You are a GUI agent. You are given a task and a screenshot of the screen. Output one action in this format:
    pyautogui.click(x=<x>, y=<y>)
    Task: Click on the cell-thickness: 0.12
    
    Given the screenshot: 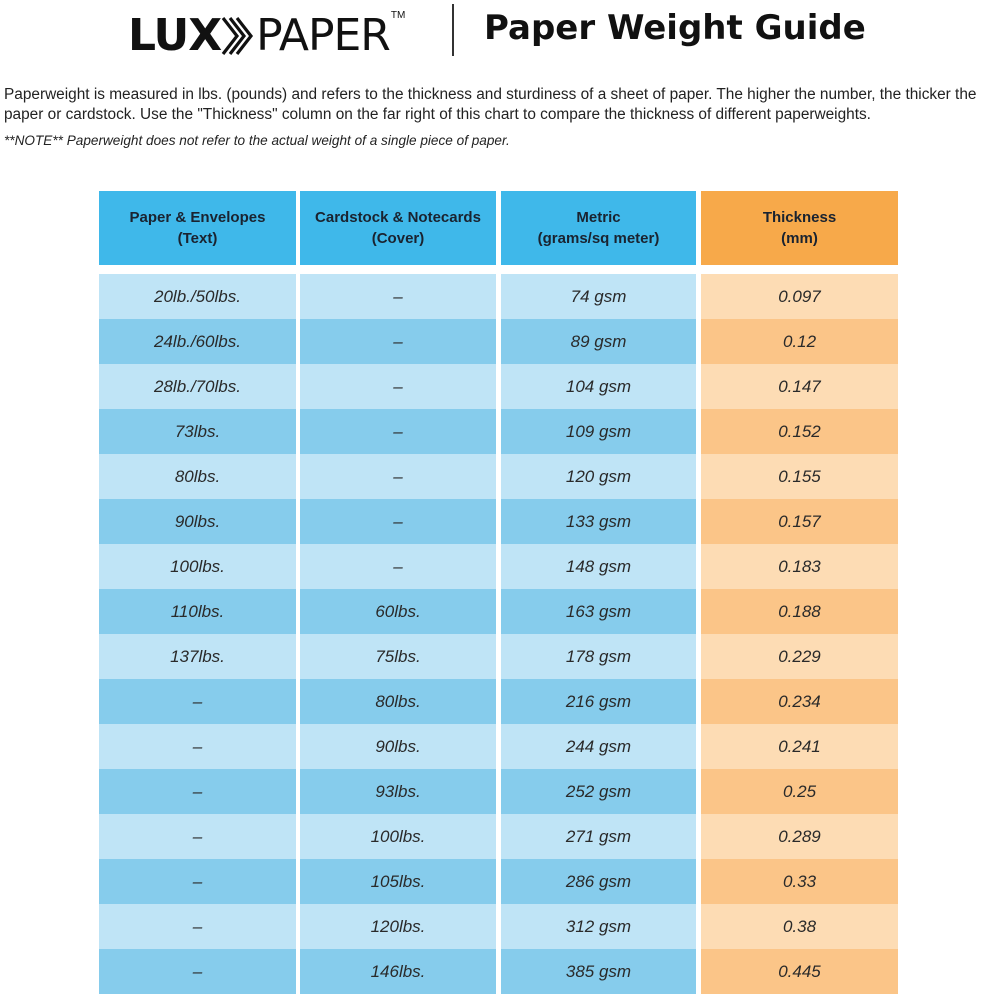 What is the action you would take?
    pyautogui.click(x=799, y=341)
    